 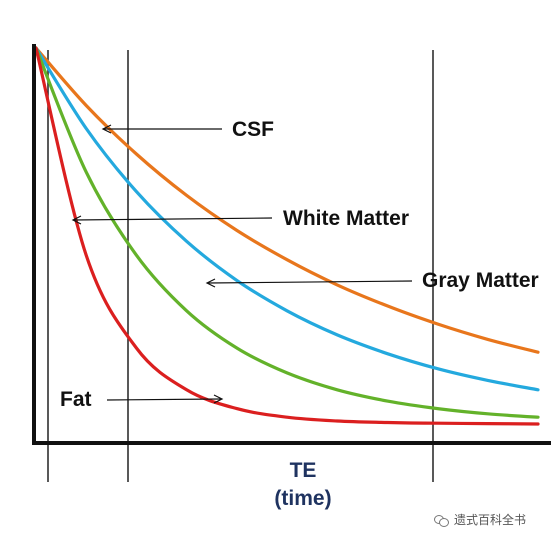 I want to click on csf-arrowhead, so click(x=106, y=129).